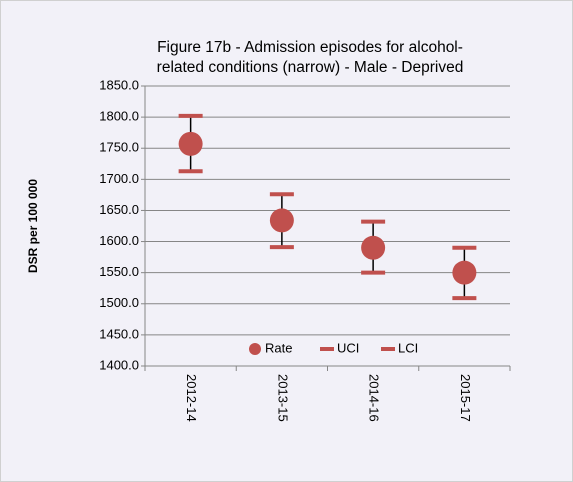 The image size is (573, 482). I want to click on y-tick-label: 1400.0, so click(119, 364).